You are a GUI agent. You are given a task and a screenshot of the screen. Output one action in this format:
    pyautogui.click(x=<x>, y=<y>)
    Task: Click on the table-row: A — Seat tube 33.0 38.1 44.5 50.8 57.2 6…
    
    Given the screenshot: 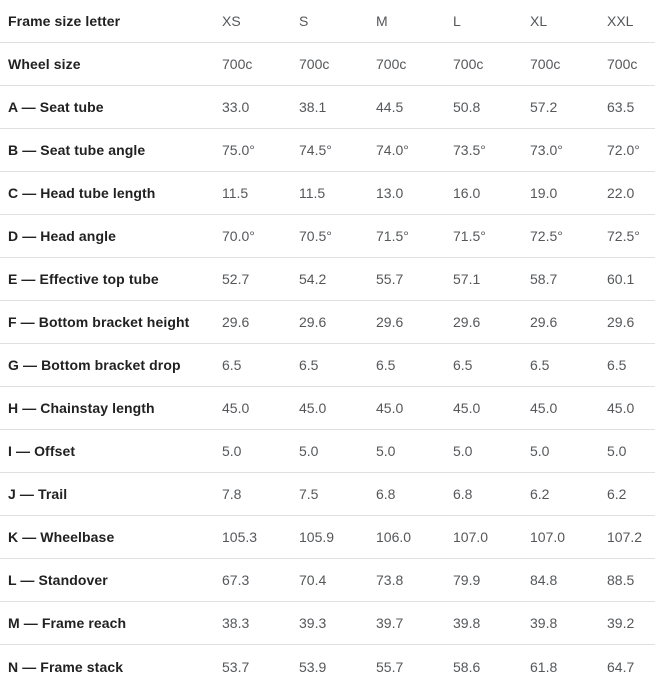 What is the action you would take?
    pyautogui.click(x=327, y=107)
    